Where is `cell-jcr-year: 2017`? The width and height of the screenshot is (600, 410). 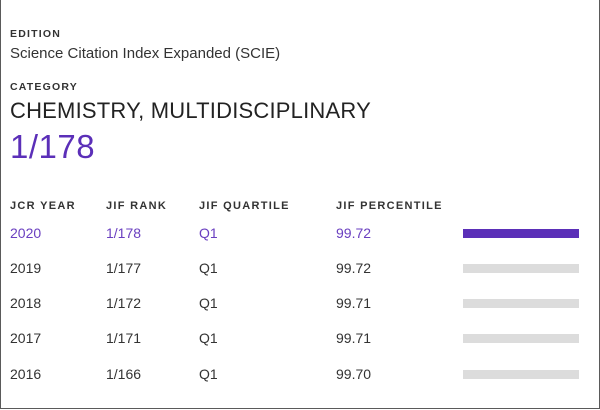
cell-jcr-year: 2017 is located at coordinates (26, 338).